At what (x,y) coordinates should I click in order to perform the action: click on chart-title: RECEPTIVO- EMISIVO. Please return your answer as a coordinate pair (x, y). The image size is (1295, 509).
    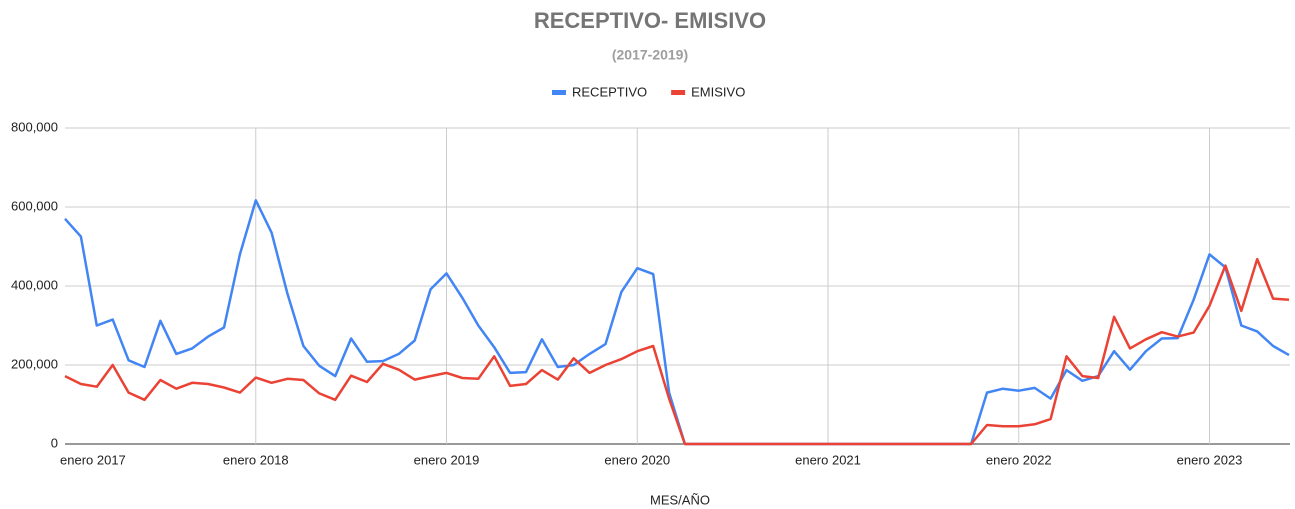
    Looking at the image, I should click on (650, 20).